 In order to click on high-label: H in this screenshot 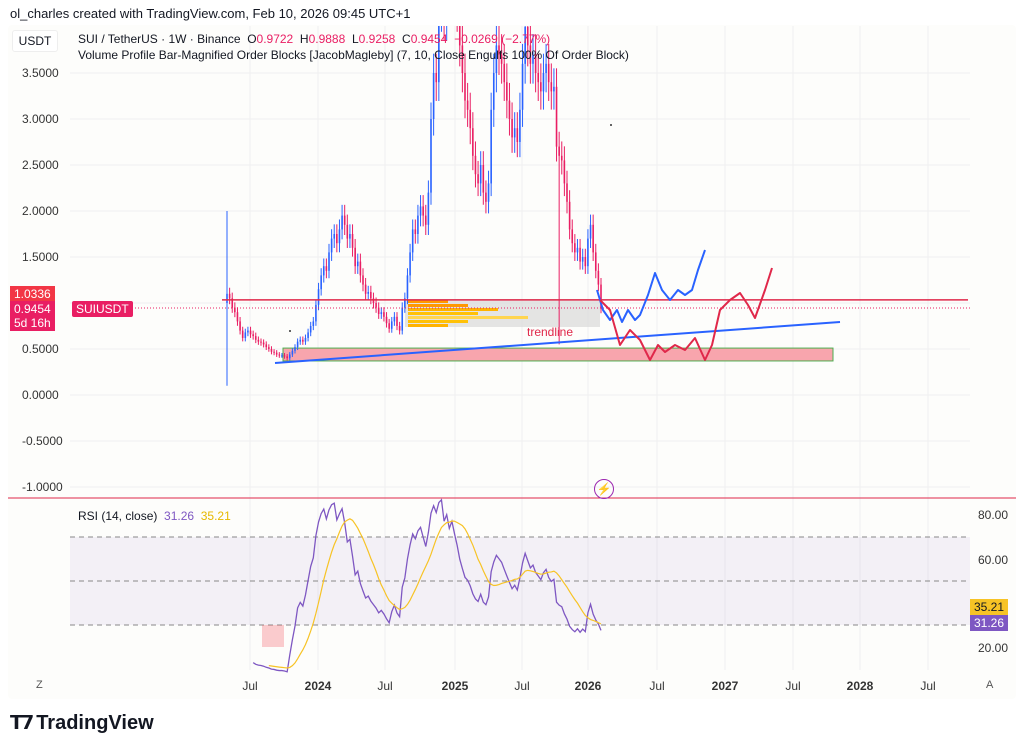, I will do `click(304, 39)`.